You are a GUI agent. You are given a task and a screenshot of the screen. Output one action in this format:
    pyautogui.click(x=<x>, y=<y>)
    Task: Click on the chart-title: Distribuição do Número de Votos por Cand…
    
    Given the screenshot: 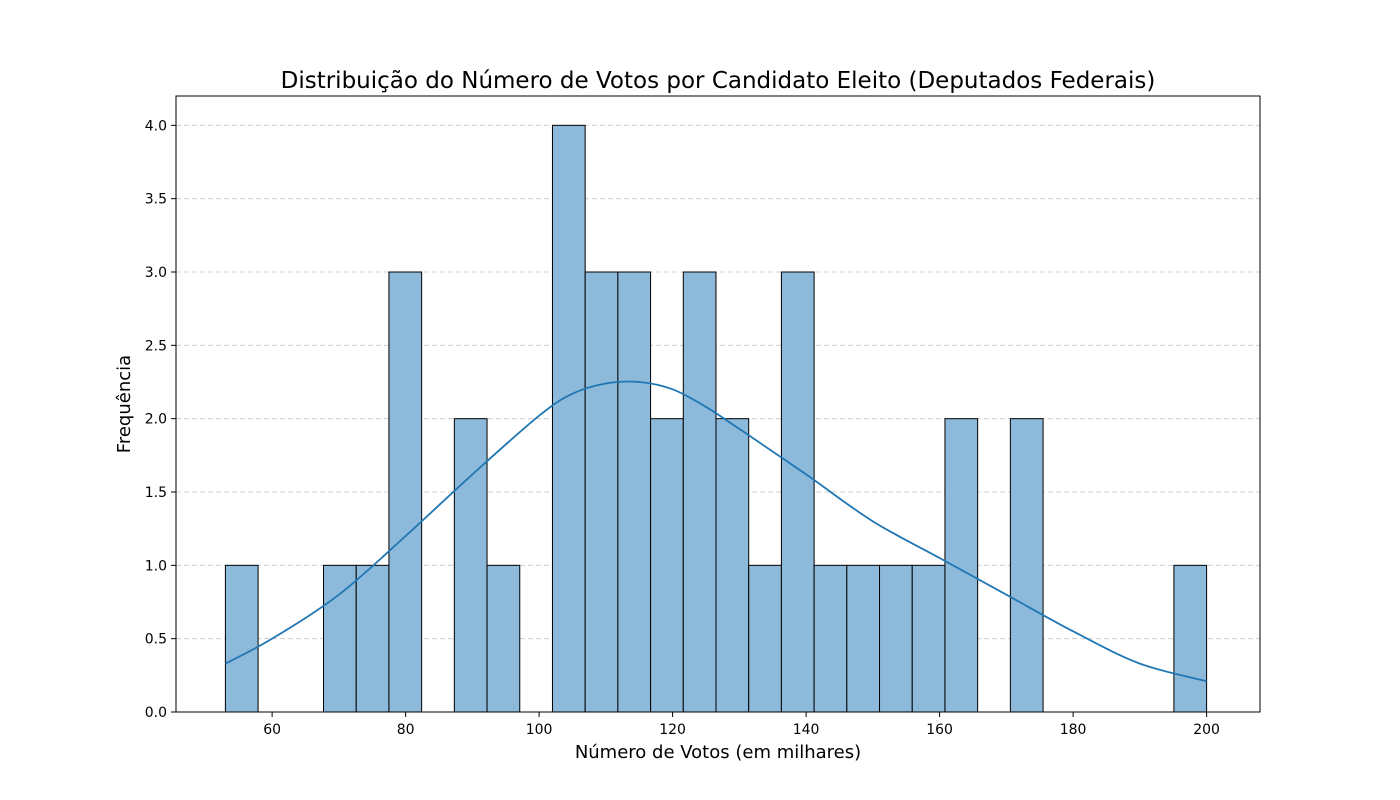 What is the action you would take?
    pyautogui.click(x=718, y=81)
    